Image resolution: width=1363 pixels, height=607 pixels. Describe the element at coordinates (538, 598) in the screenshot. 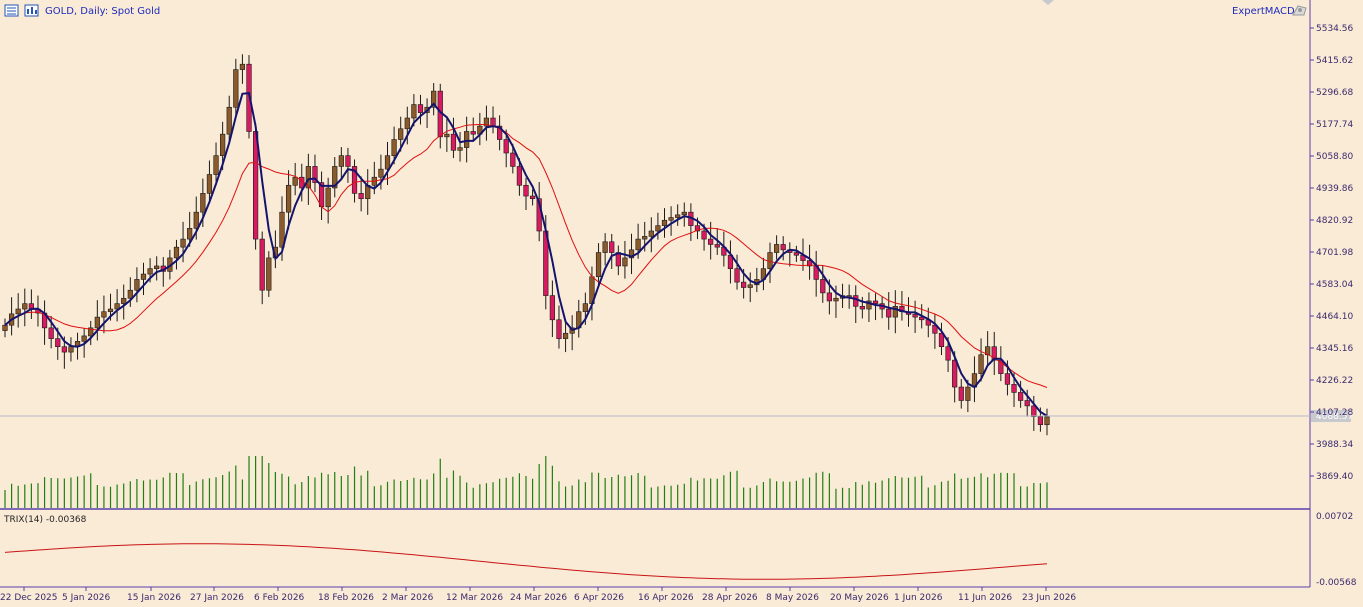

I see `time-tick-label: 24 Mar 2026` at that location.